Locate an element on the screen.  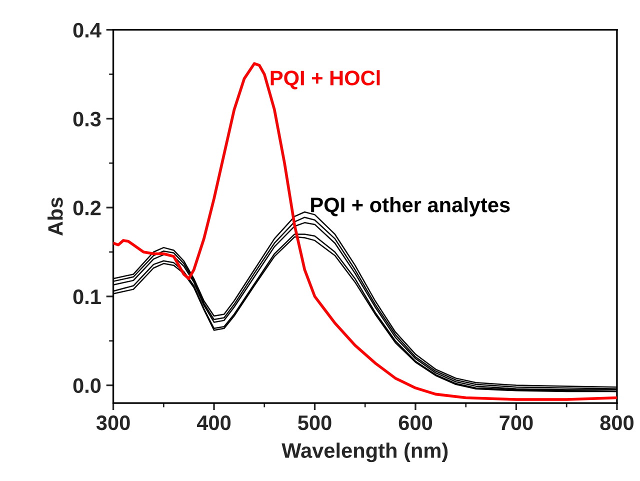
series-label: PQI + other analytes is located at coordinates (410, 206).